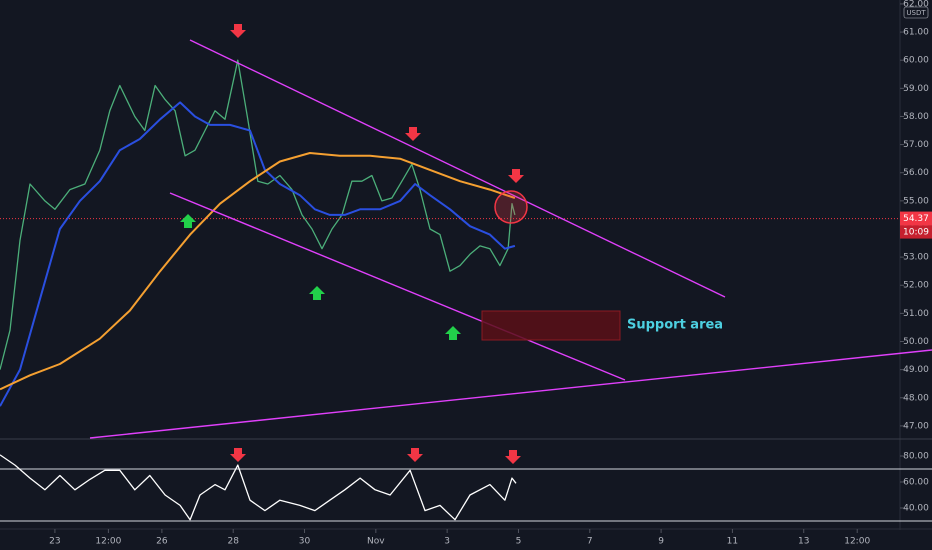 The height and width of the screenshot is (550, 932). Describe the element at coordinates (376, 542) in the screenshot. I see `x-tick-label: Nov` at that location.